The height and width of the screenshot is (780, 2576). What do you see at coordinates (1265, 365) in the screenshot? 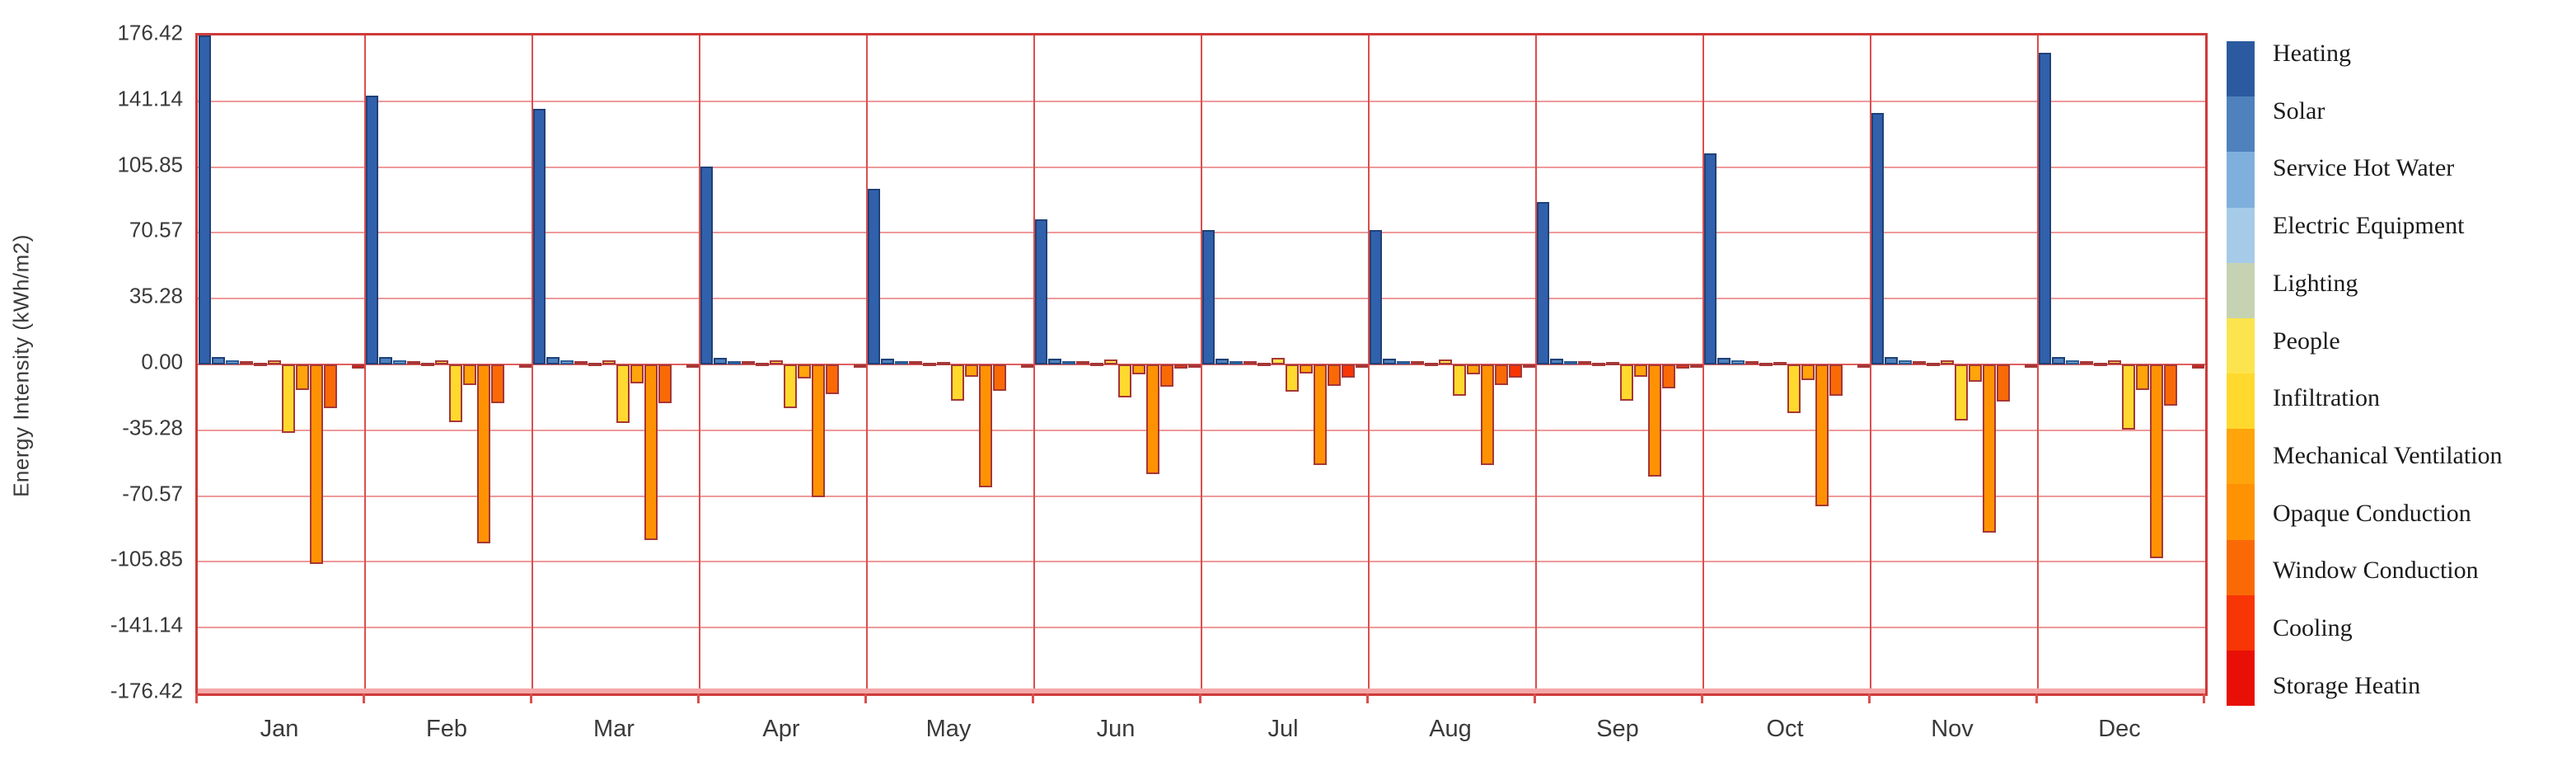
I see `bar-lighting-jul` at bounding box center [1265, 365].